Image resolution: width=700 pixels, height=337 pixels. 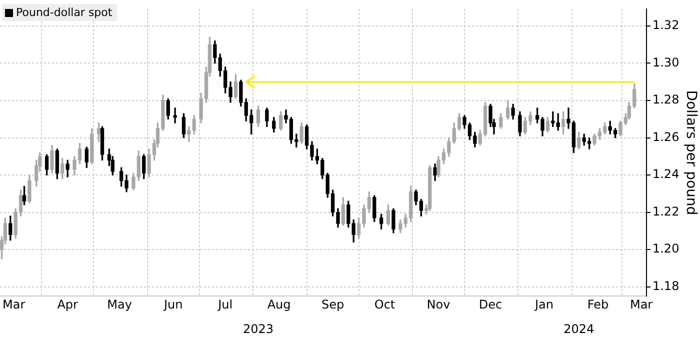 What do you see at coordinates (690, 153) in the screenshot?
I see `y-axis-title: Dollars per pound` at bounding box center [690, 153].